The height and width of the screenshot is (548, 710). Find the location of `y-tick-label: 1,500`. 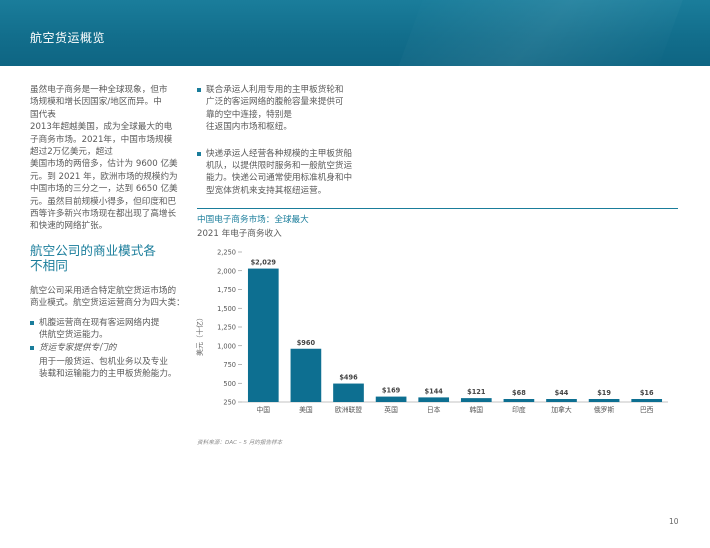

y-tick-label: 1,500 is located at coordinates (226, 309).